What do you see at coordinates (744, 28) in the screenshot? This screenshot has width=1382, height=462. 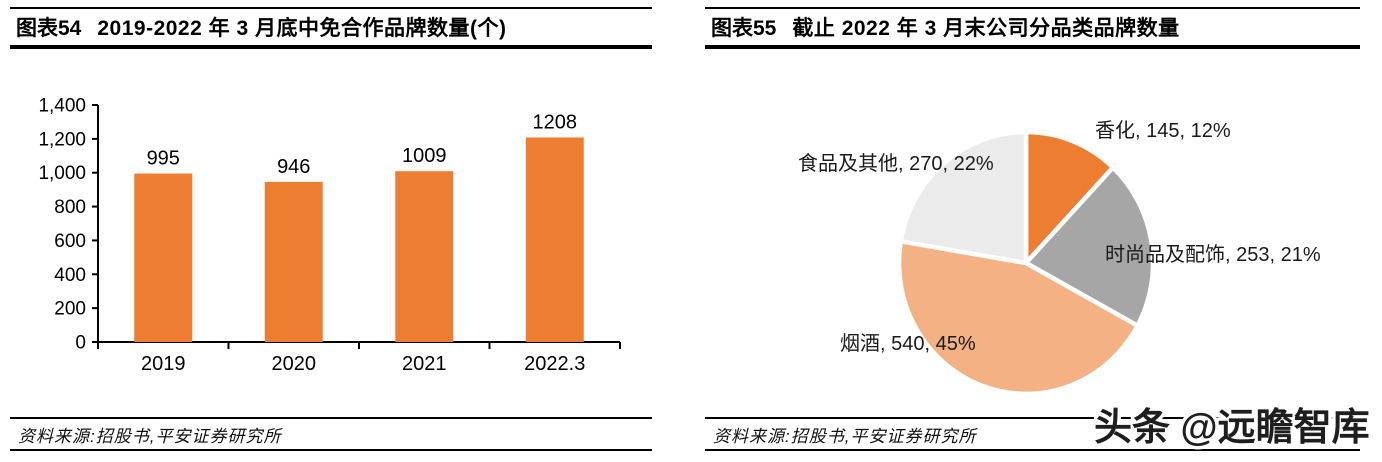 I see `figure-55-tag: 图表55` at bounding box center [744, 28].